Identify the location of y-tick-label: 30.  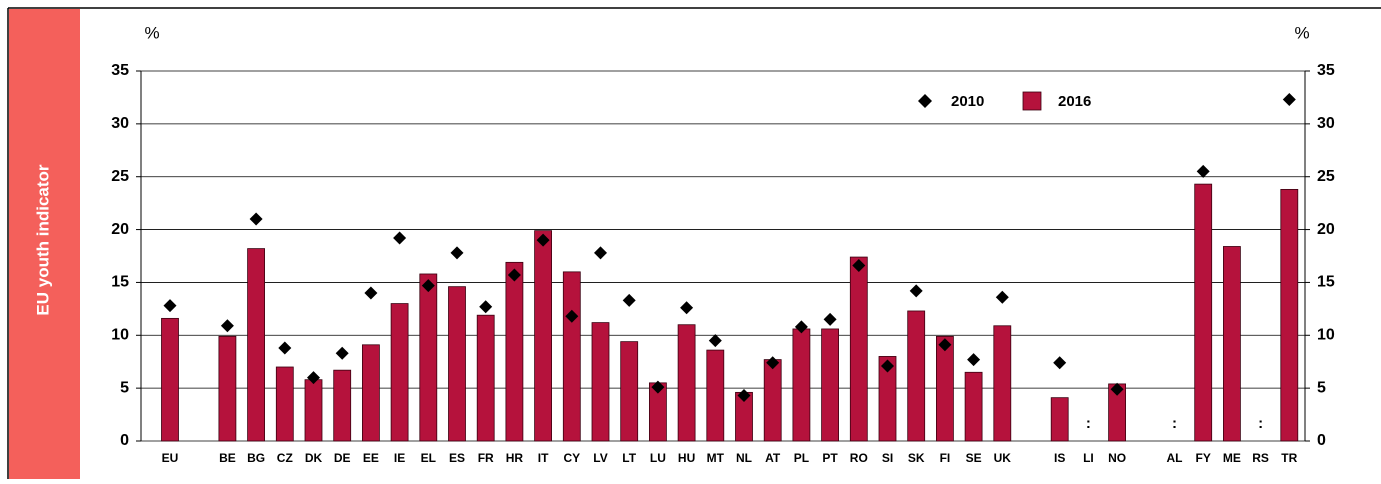
(120, 123).